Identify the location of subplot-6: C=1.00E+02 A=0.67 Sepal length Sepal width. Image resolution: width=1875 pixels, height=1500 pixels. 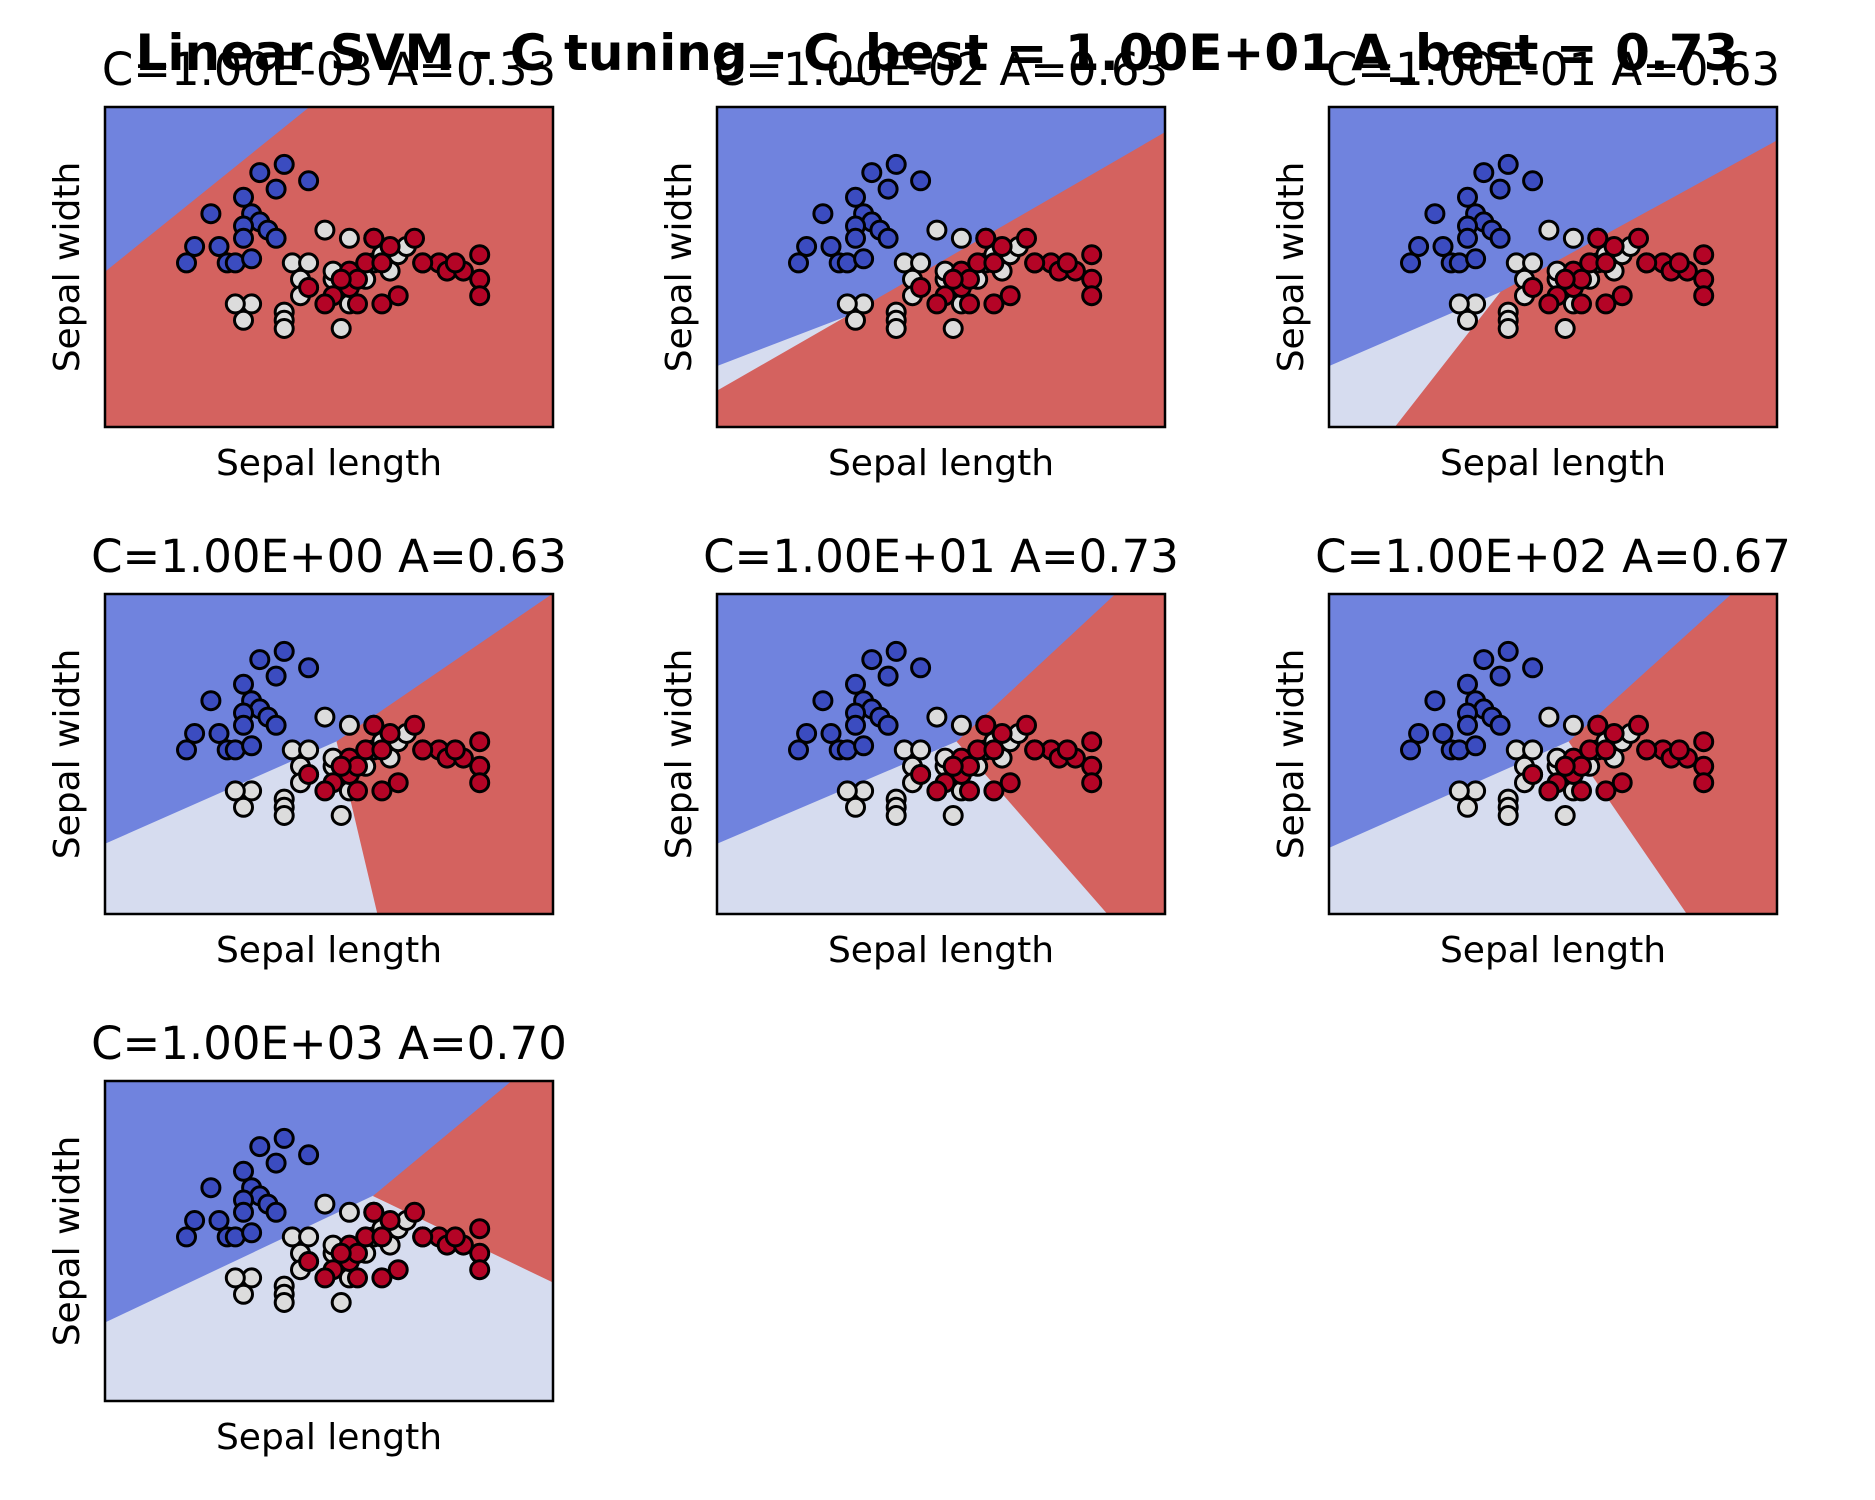
(1531, 750).